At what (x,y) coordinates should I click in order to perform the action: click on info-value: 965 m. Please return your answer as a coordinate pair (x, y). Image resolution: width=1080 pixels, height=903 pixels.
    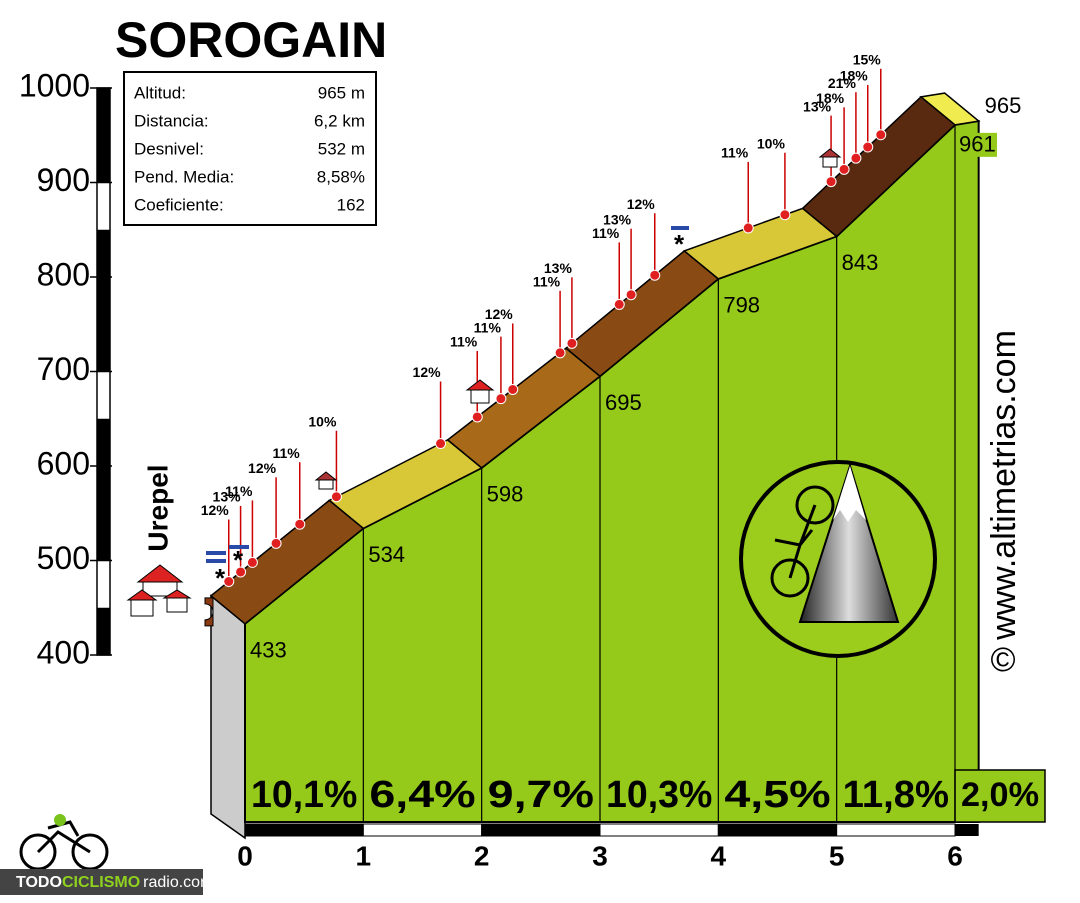
    Looking at the image, I should click on (341, 92).